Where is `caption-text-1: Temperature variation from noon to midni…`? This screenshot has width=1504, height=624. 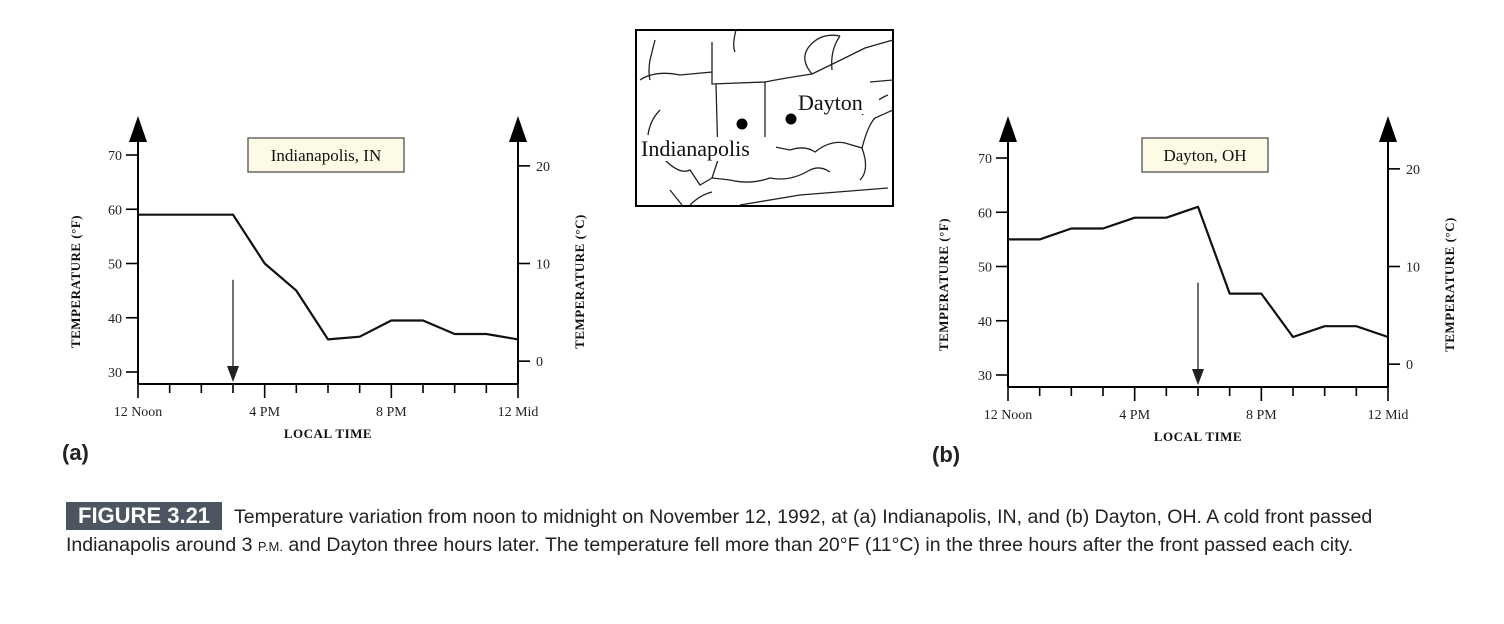 caption-text-1: Temperature variation from noon to midni… is located at coordinates (719, 531).